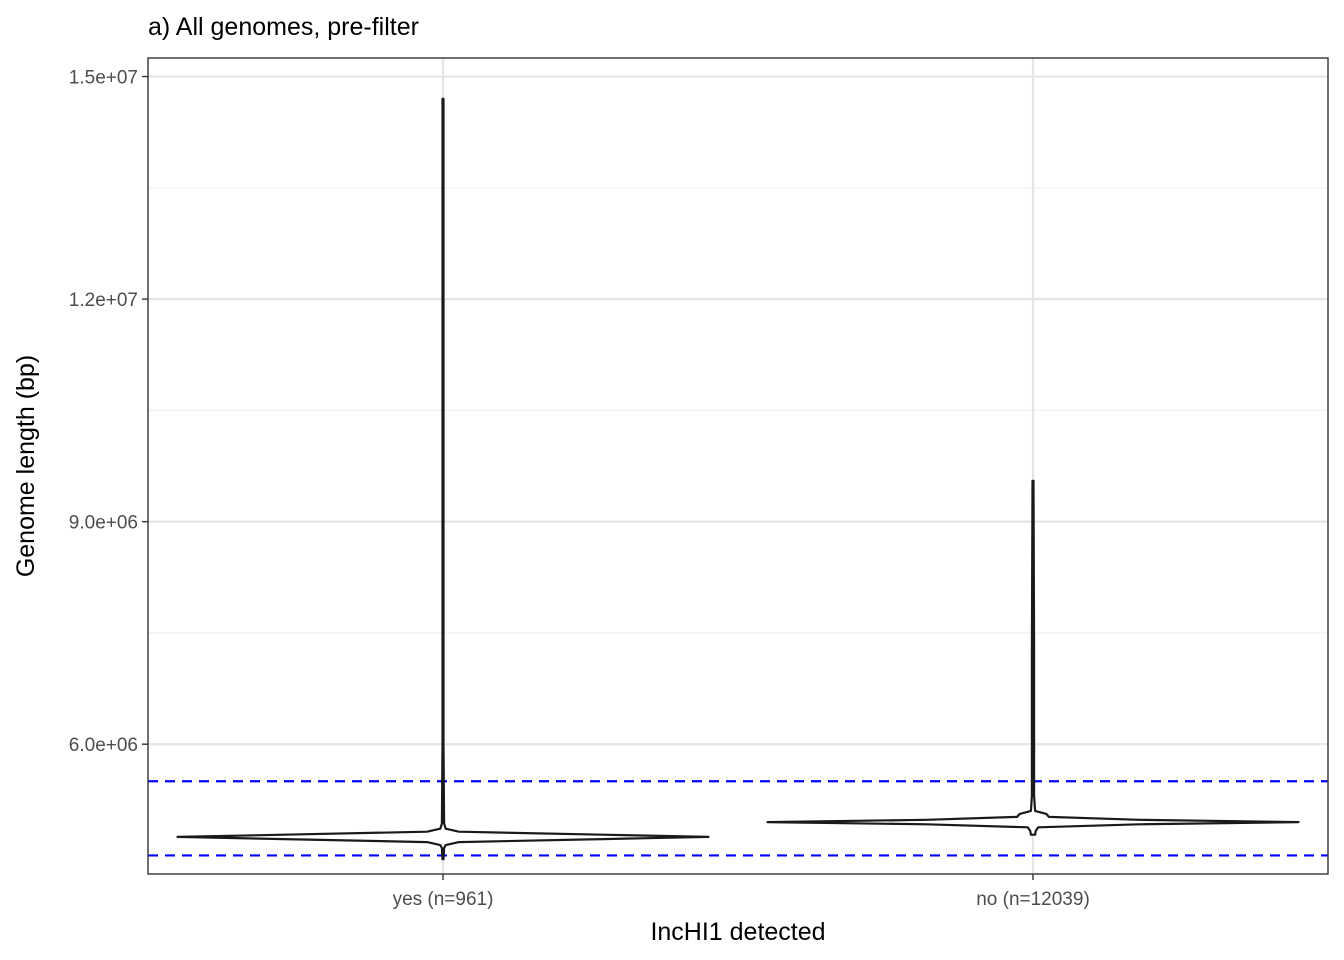  What do you see at coordinates (103, 300) in the screenshot?
I see `y-tick-label: 1.2e+07` at bounding box center [103, 300].